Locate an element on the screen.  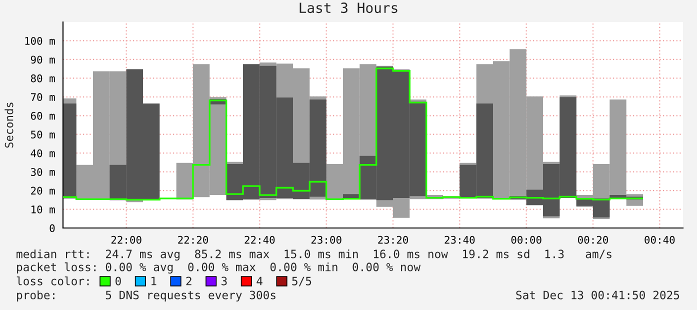
y-tick-label: 20 m is located at coordinates (43, 190).